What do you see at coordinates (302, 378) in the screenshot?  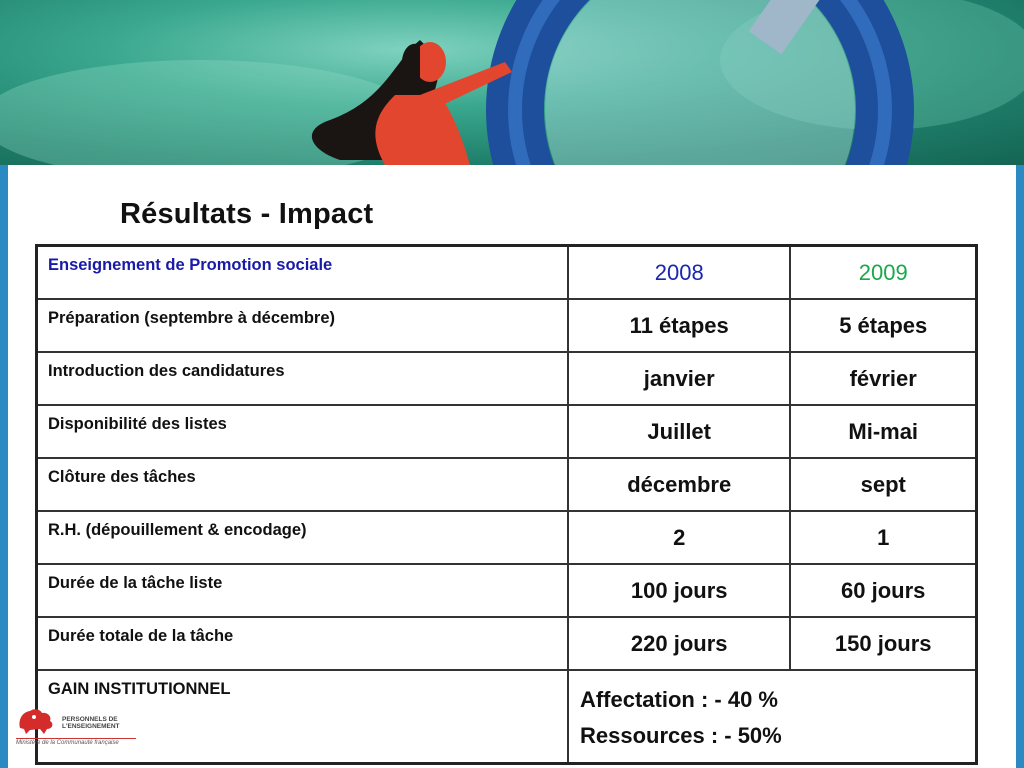 I see `row-label: Introduction des candidatures` at bounding box center [302, 378].